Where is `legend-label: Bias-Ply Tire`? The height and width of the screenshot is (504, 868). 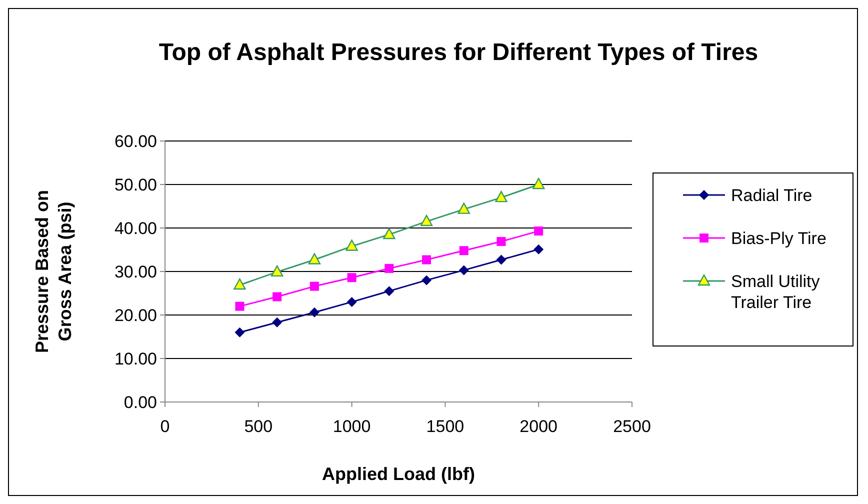 legend-label: Bias-Ply Tire is located at coordinates (778, 238).